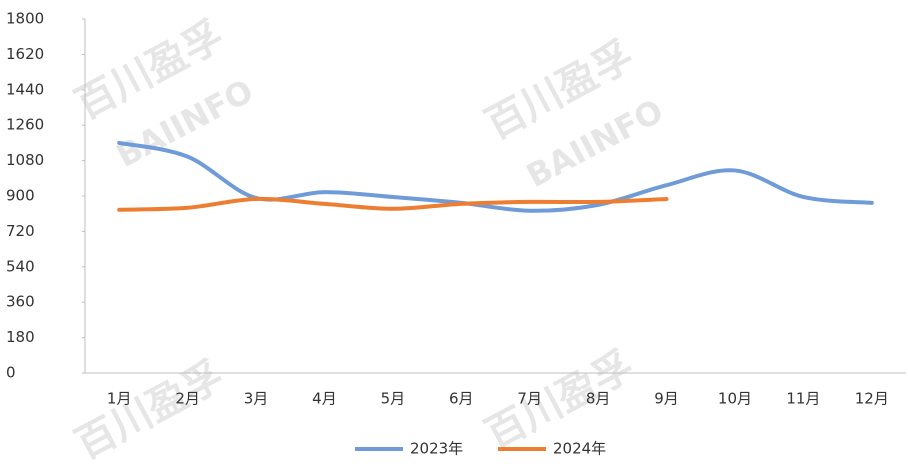 This screenshot has width=908, height=464. What do you see at coordinates (20, 302) in the screenshot?
I see `y-tick-label: 360` at bounding box center [20, 302].